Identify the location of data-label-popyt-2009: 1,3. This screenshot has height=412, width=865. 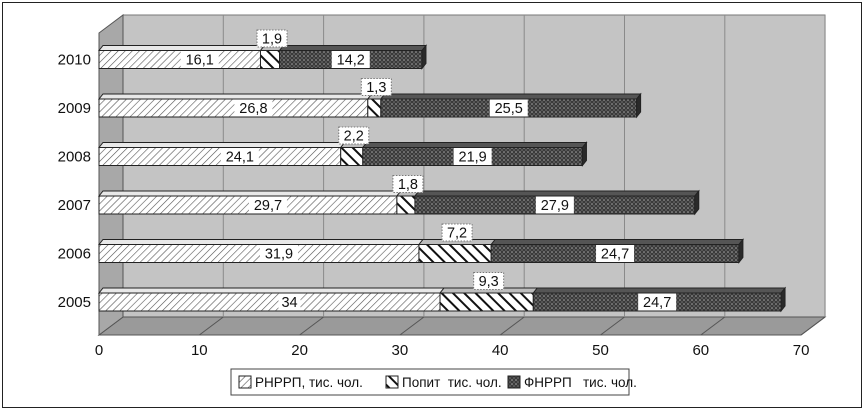
(376, 87).